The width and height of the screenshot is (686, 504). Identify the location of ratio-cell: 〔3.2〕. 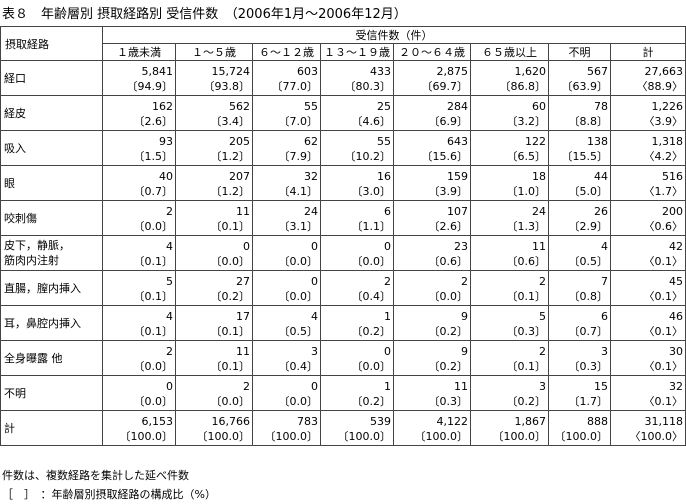
(509, 122).